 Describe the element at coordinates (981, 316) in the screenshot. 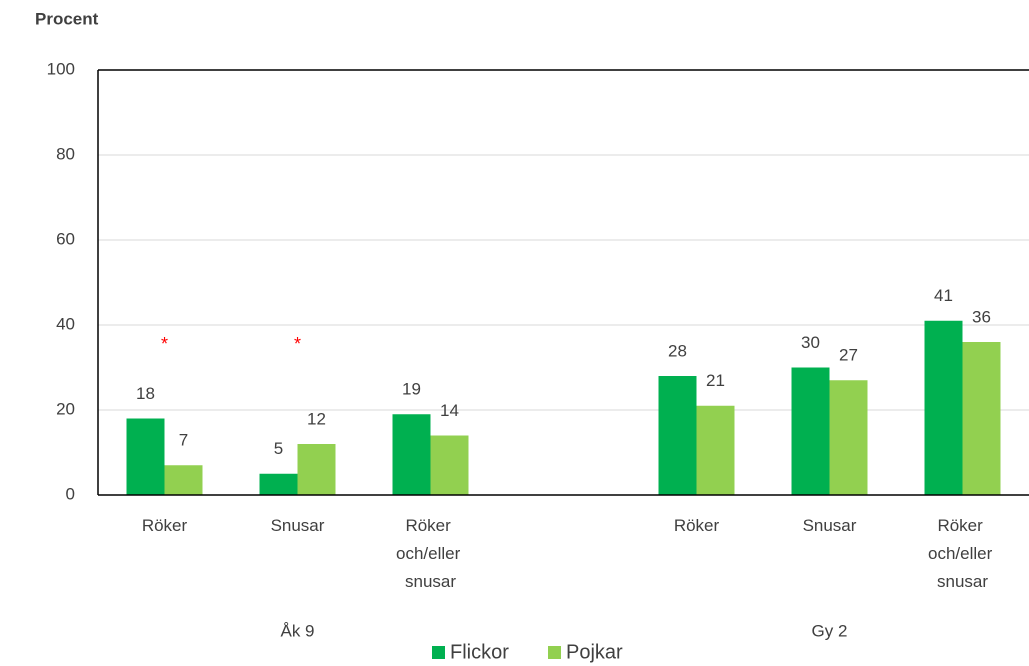

I see `data-label: 36` at that location.